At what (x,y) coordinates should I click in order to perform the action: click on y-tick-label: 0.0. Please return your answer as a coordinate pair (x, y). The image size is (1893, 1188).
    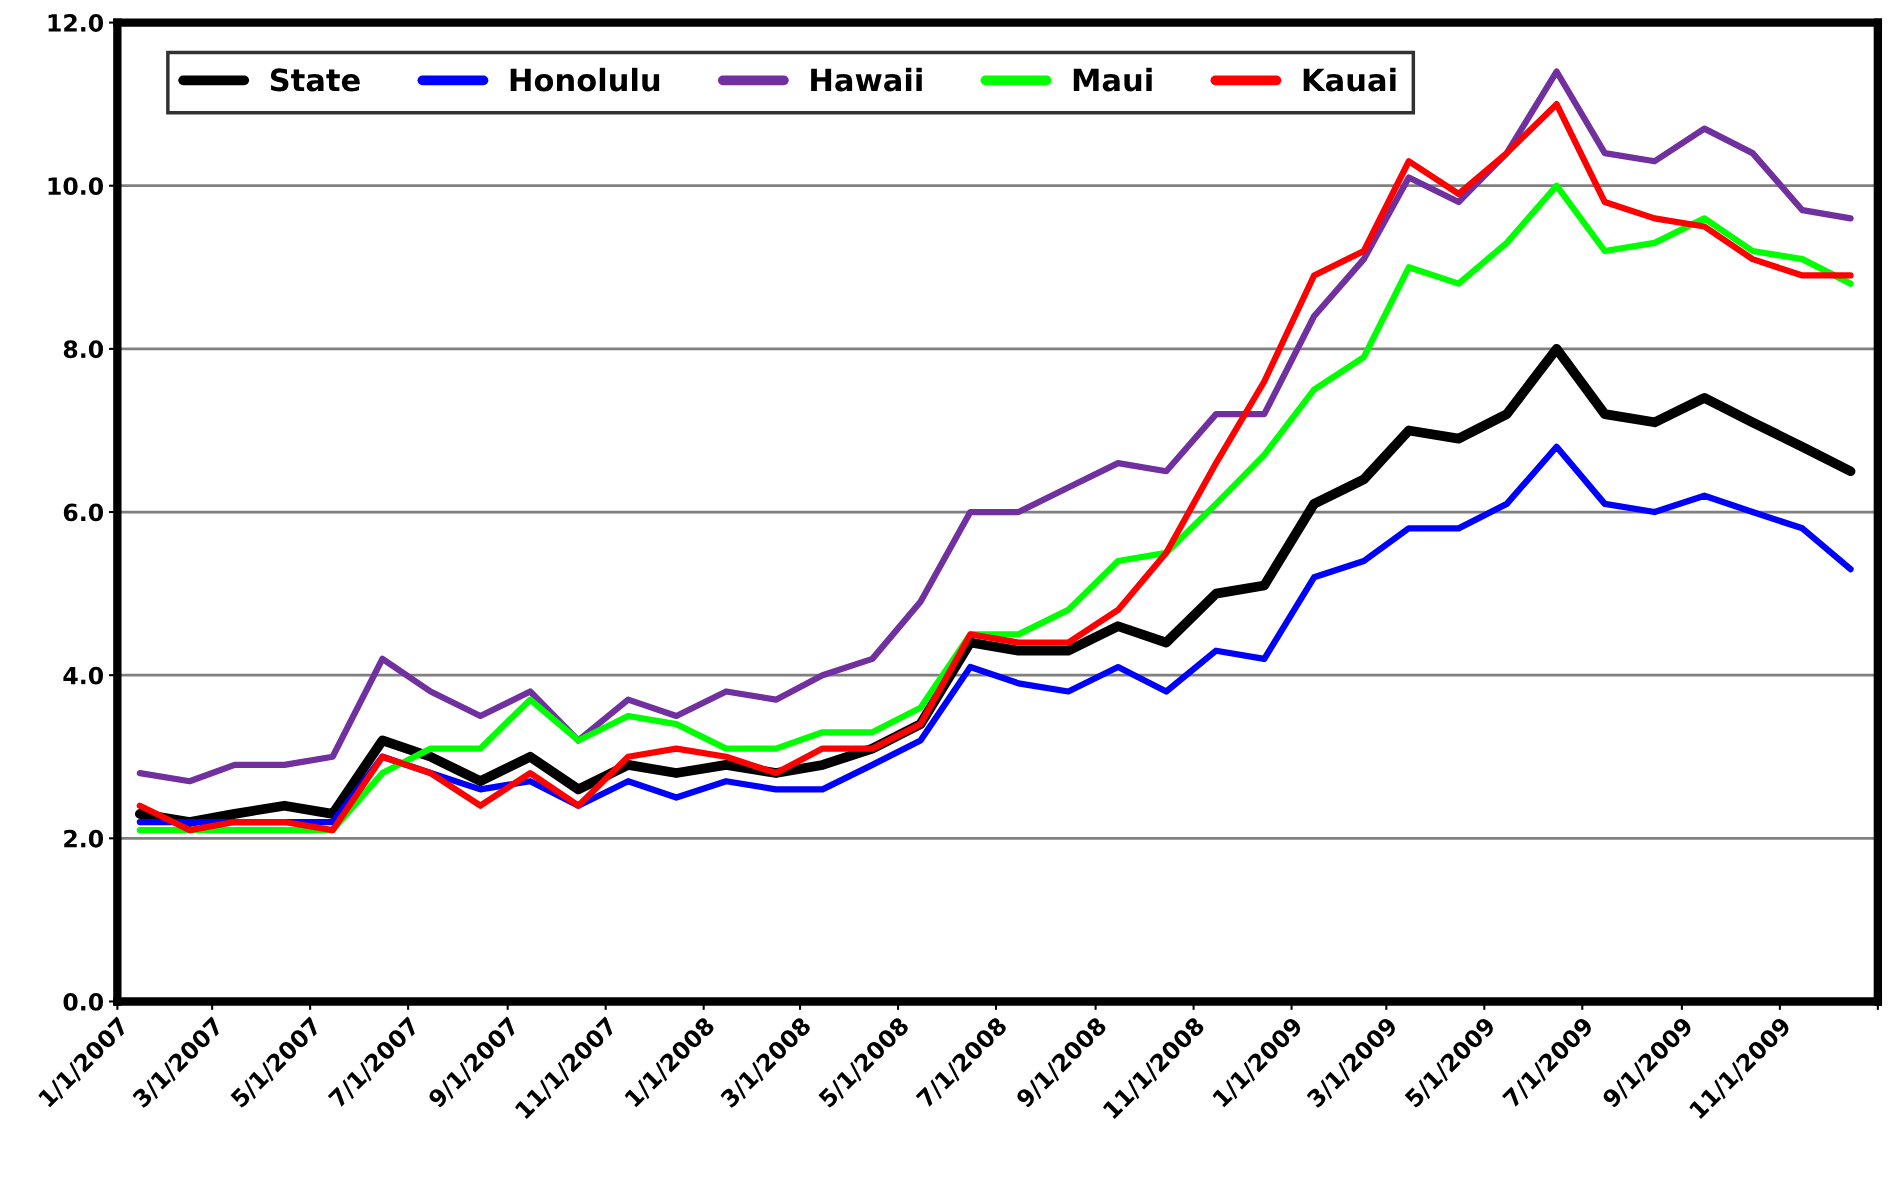
    Looking at the image, I should click on (83, 1001).